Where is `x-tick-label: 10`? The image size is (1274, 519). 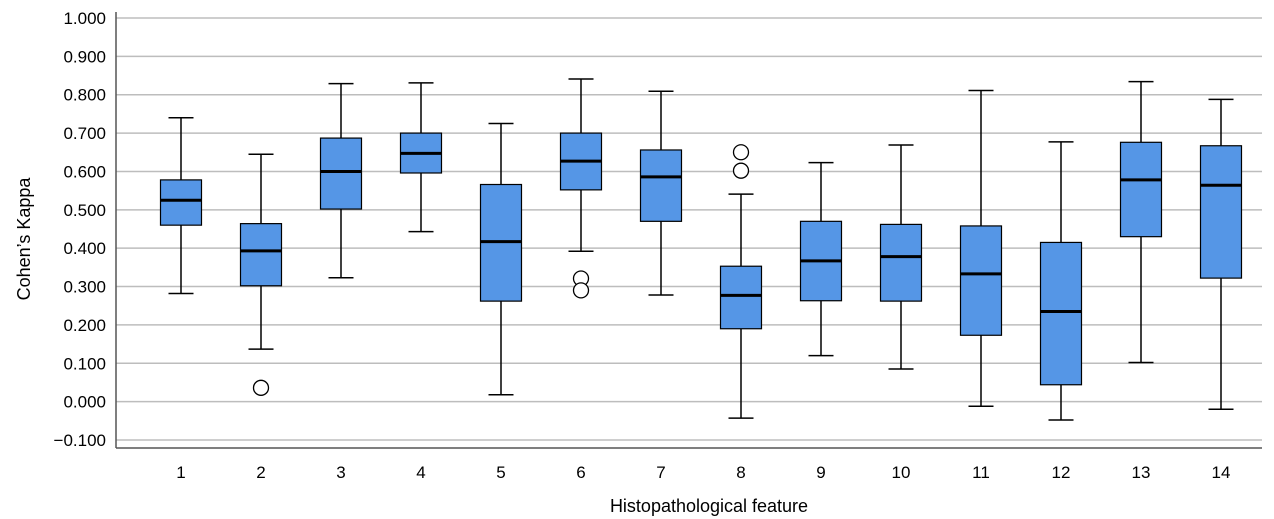 x-tick-label: 10 is located at coordinates (901, 472).